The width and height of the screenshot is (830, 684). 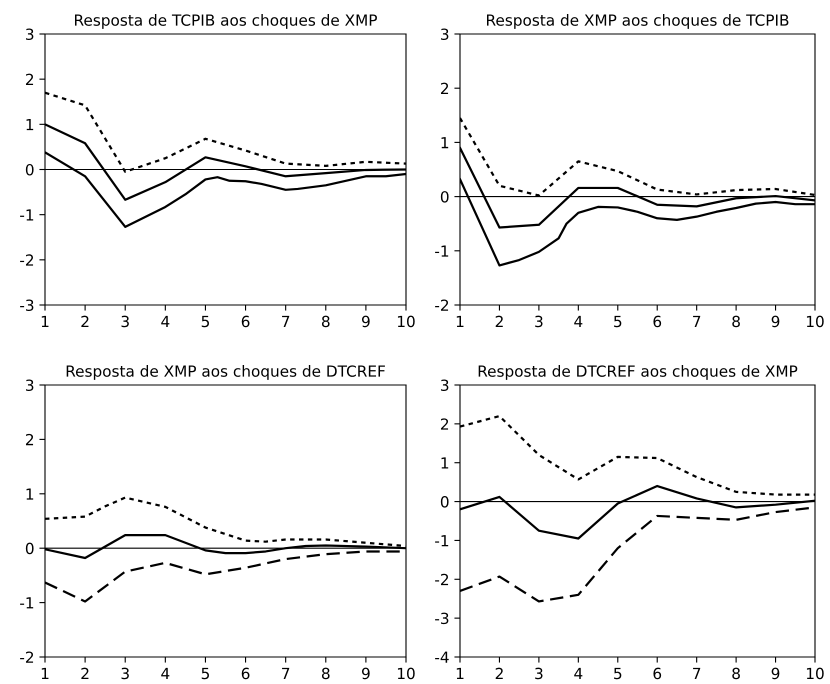 I want to click on chart-title: Resposta de TCPIB aos choques de XMP, so click(x=226, y=21).